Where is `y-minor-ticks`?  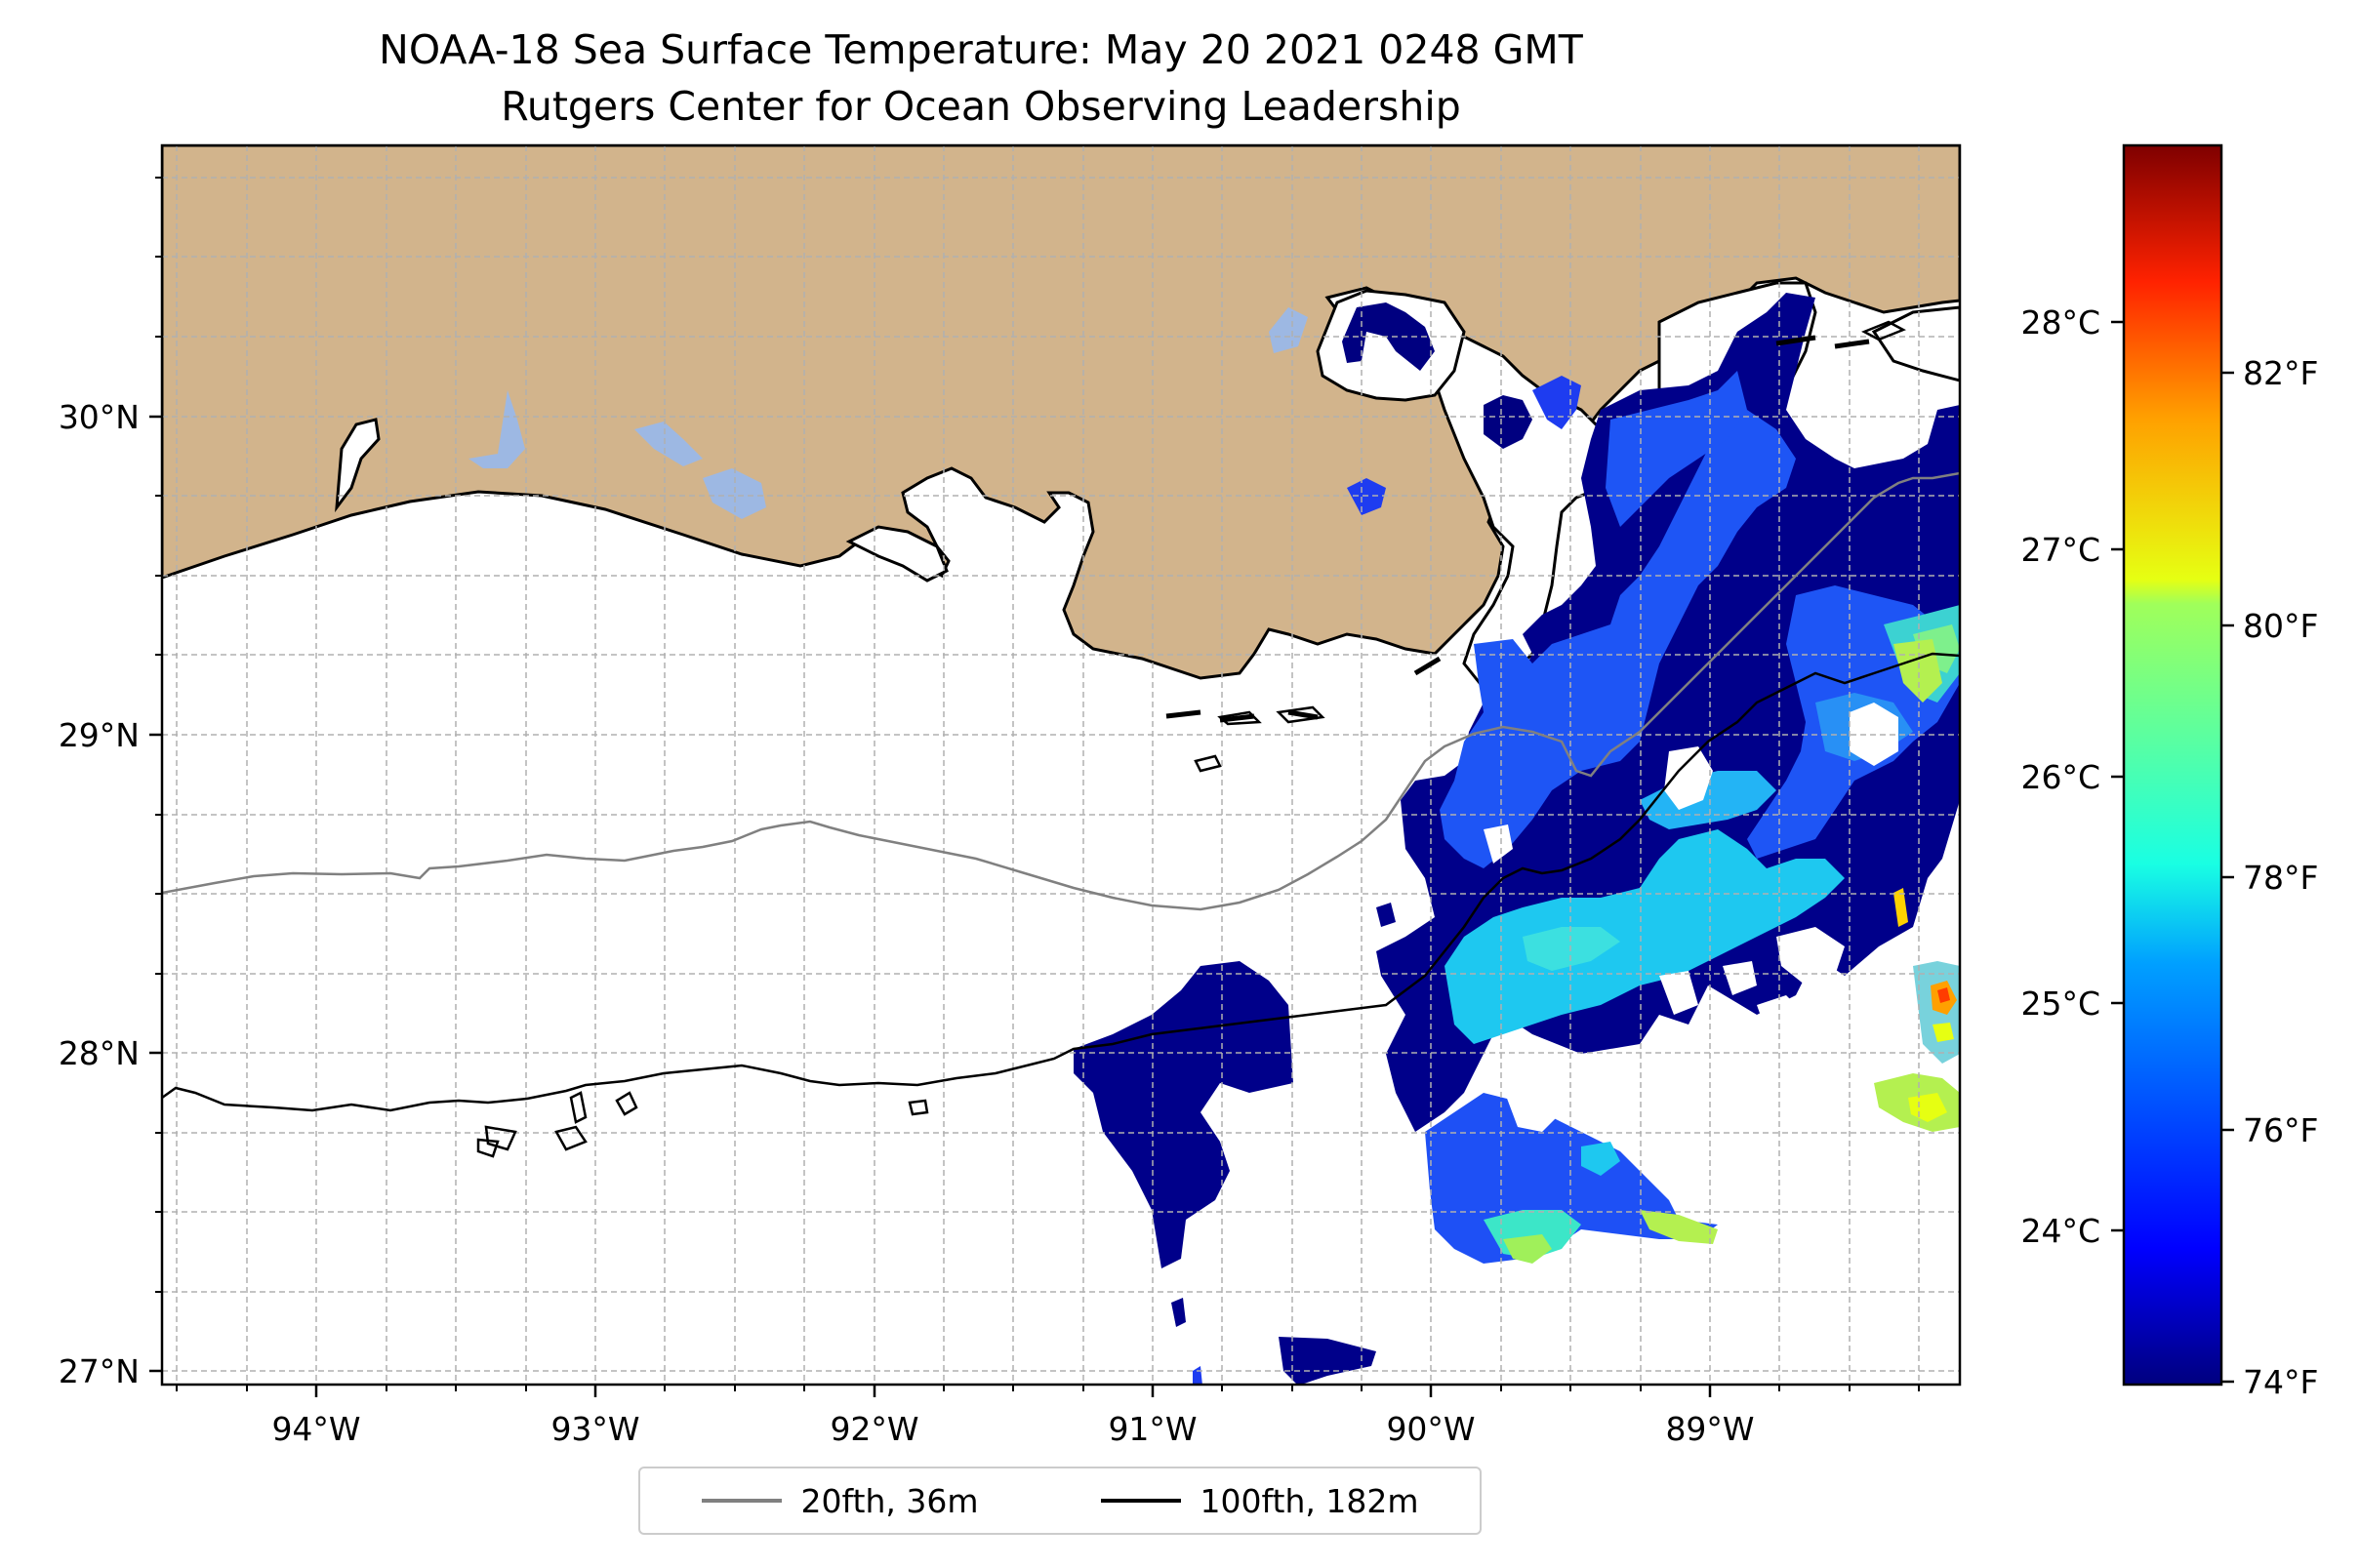 y-minor-ticks is located at coordinates (158, 735).